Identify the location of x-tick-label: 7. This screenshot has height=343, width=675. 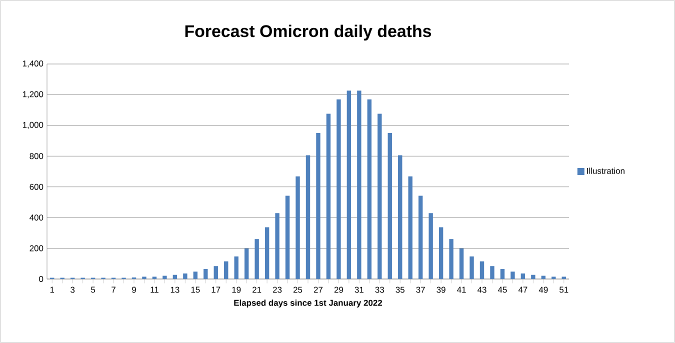
(114, 289).